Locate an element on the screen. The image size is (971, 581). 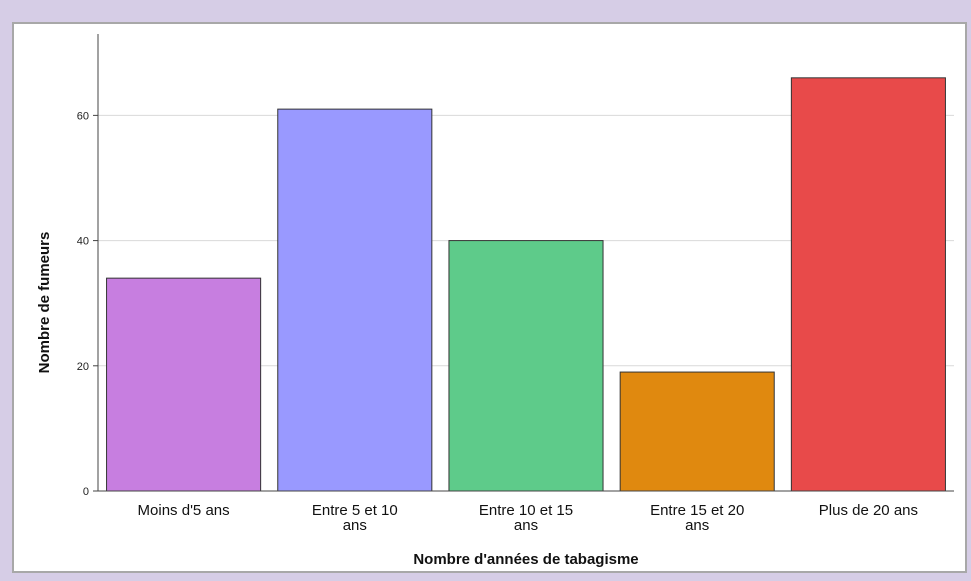
x-tick-label: Plus de 20 ans is located at coordinates (868, 510).